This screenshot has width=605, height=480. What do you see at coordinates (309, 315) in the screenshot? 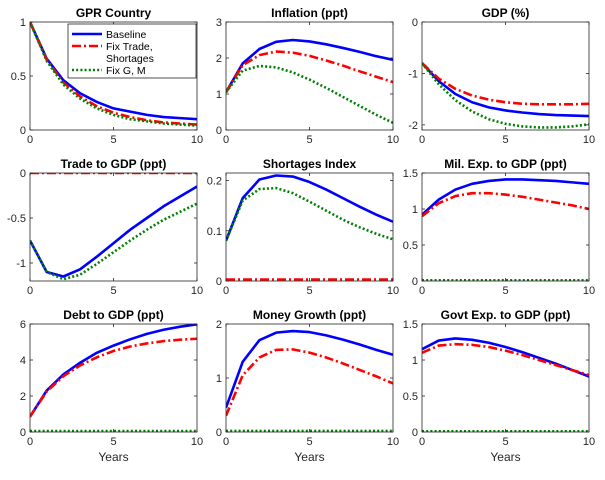
I see `panel-title: Money Growth (ppt)` at bounding box center [309, 315].